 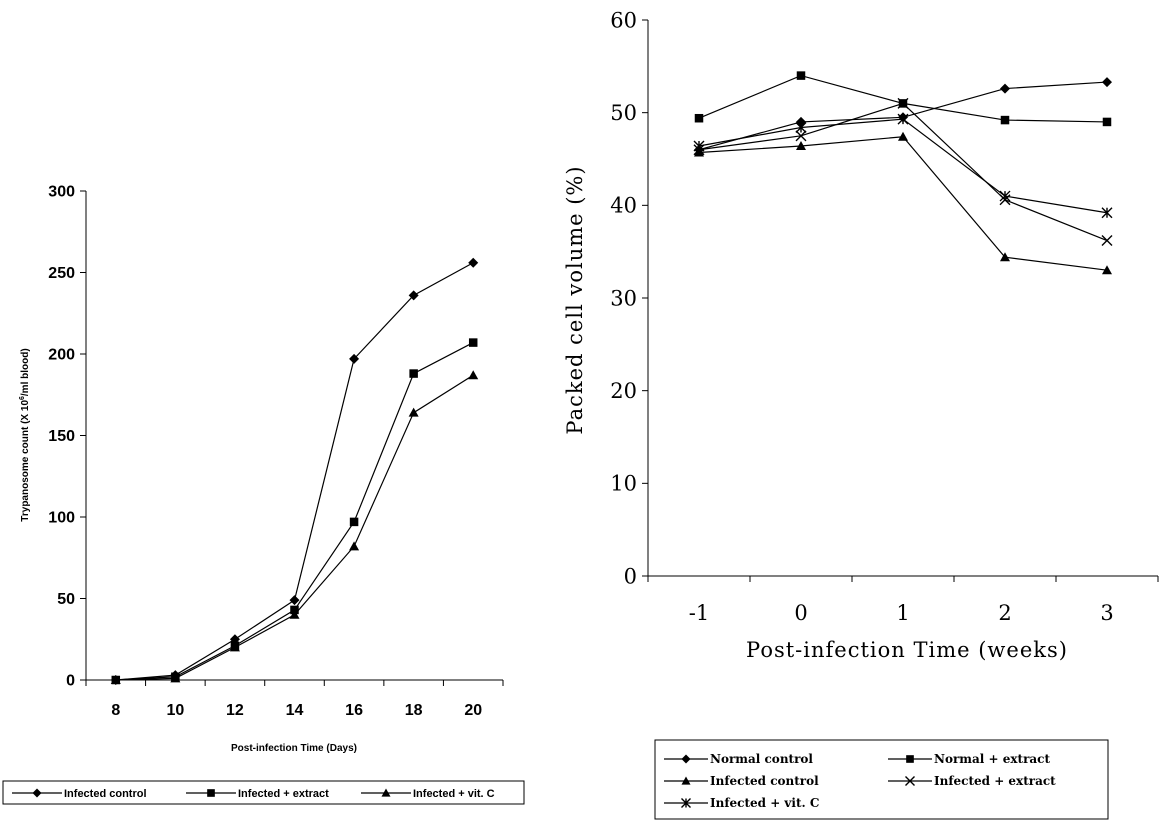 What do you see at coordinates (61, 273) in the screenshot?
I see `y-tick-label: 250` at bounding box center [61, 273].